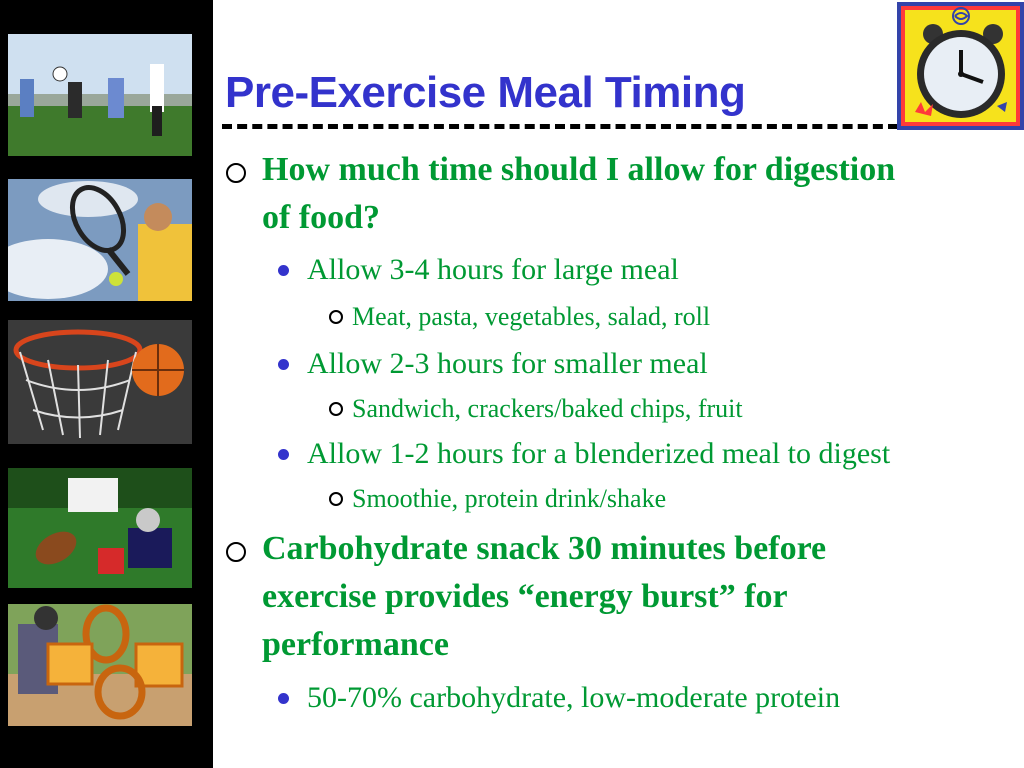 The height and width of the screenshot is (768, 1024). What do you see at coordinates (509, 498) in the screenshot?
I see `bullet-blenderized-examples: Smoothie, protein drink/shake` at bounding box center [509, 498].